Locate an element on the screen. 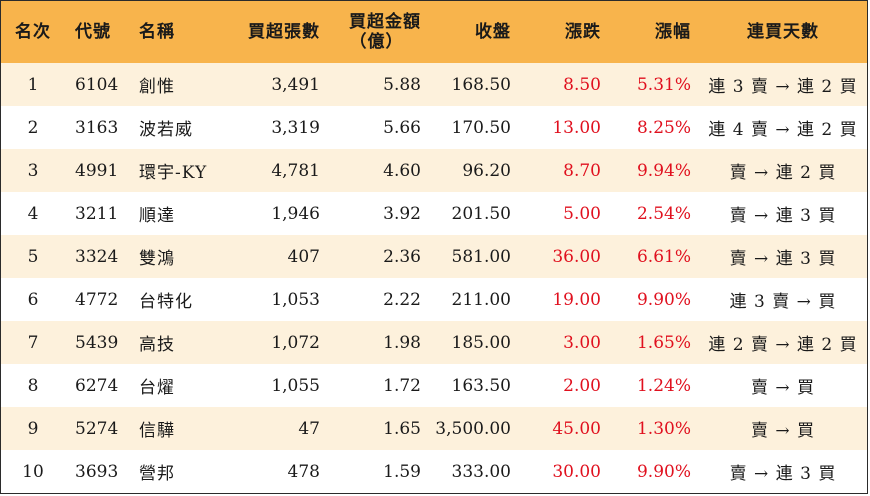 The height and width of the screenshot is (496, 870). header-streak: 連買天數 is located at coordinates (783, 32).